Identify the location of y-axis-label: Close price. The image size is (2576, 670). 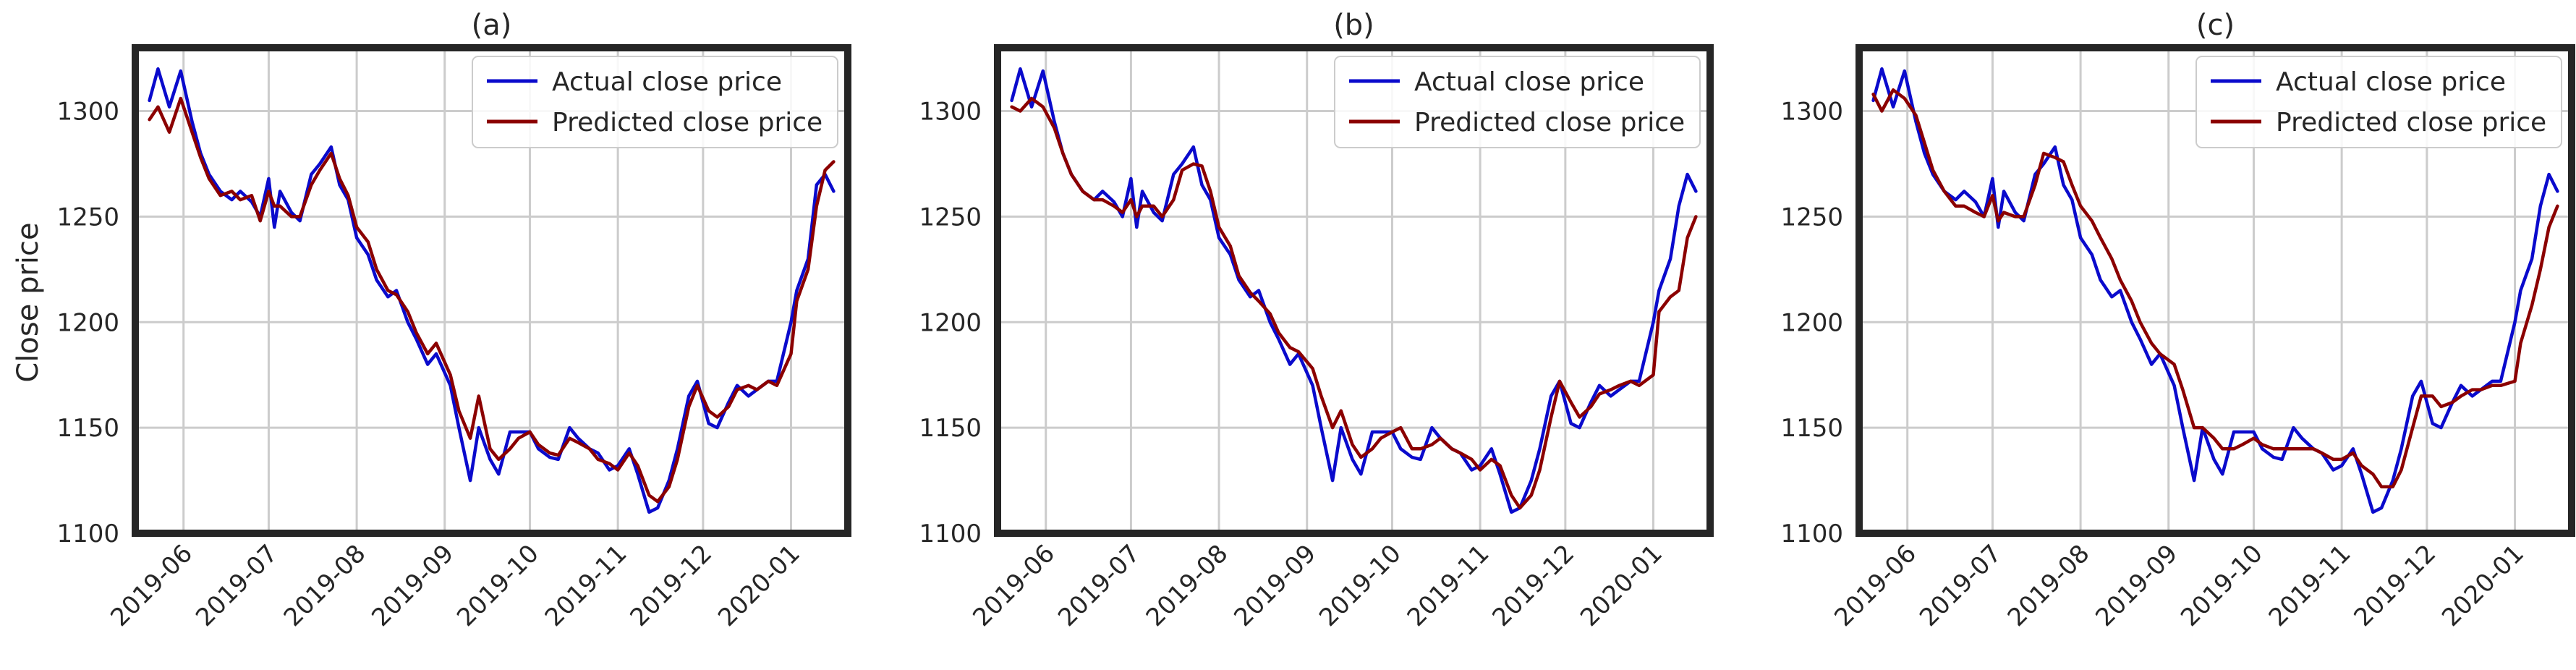
(28, 302).